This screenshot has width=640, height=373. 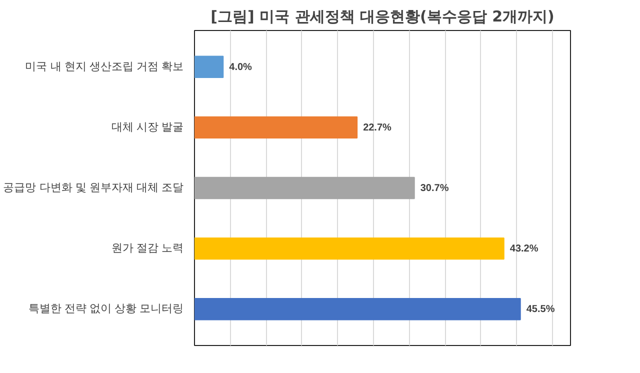 What do you see at coordinates (147, 248) in the screenshot?
I see `y-tick-label: 원가 절감 노력` at bounding box center [147, 248].